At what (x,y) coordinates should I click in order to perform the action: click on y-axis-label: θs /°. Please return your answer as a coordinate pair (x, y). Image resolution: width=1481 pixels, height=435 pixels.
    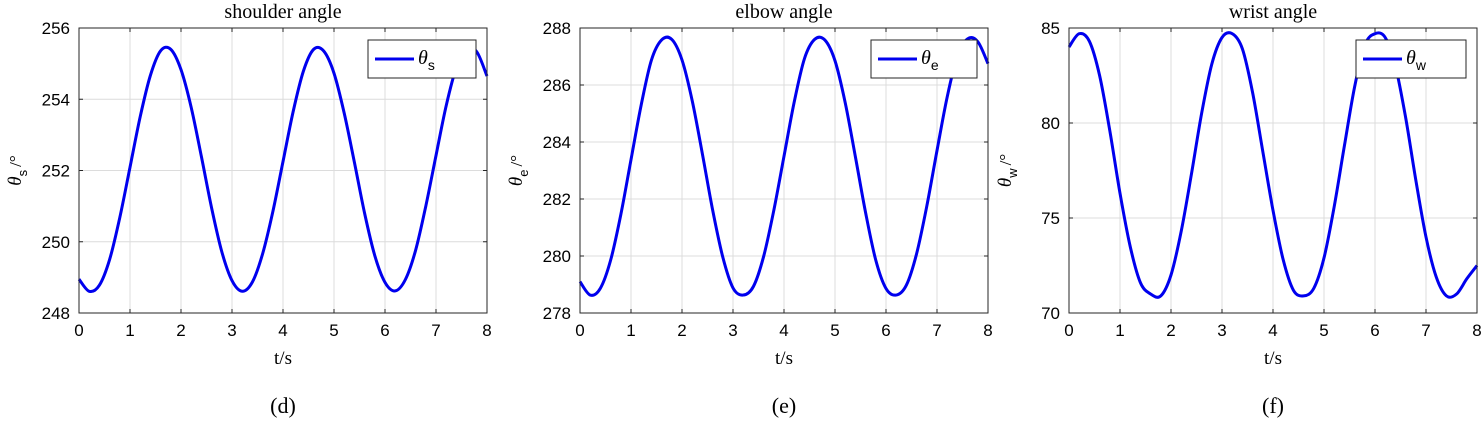
    Looking at the image, I should click on (17, 170).